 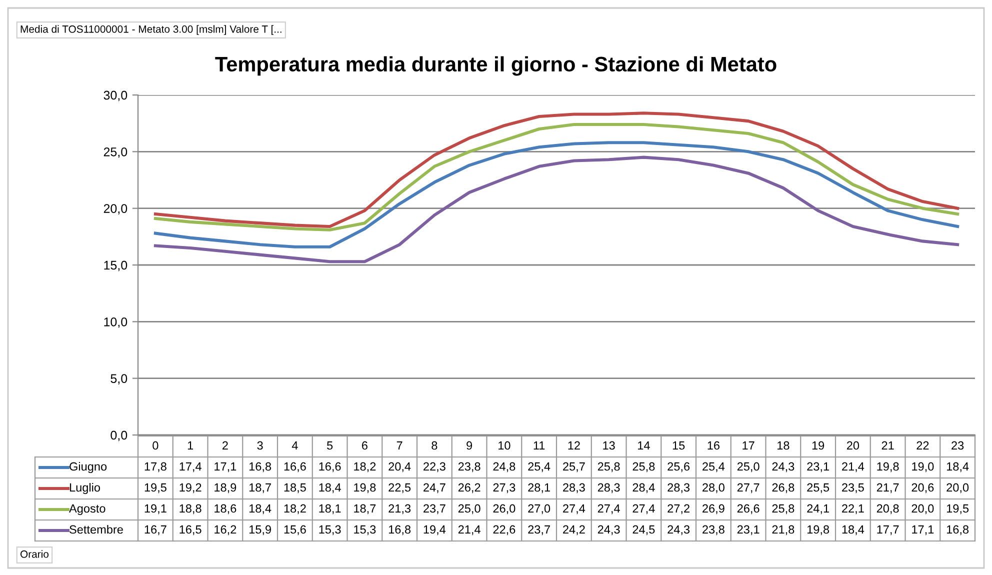 What do you see at coordinates (679, 509) in the screenshot?
I see `data-label: 27,2` at bounding box center [679, 509].